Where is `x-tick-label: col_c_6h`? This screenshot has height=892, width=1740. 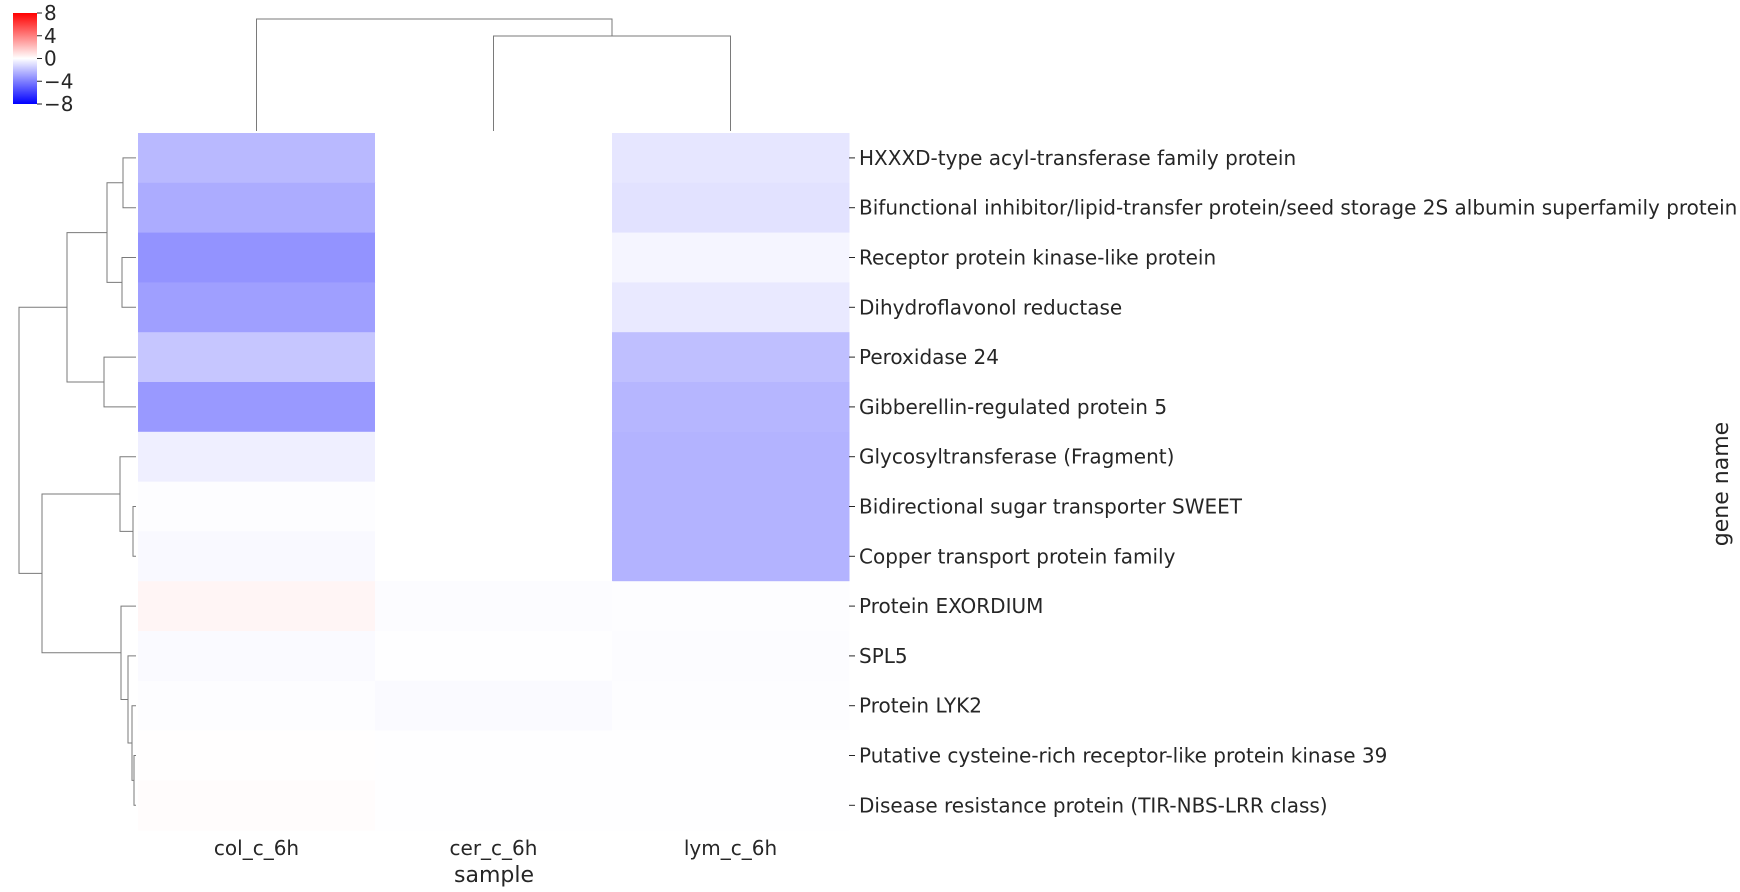
x-tick-label: col_c_6h is located at coordinates (256, 848).